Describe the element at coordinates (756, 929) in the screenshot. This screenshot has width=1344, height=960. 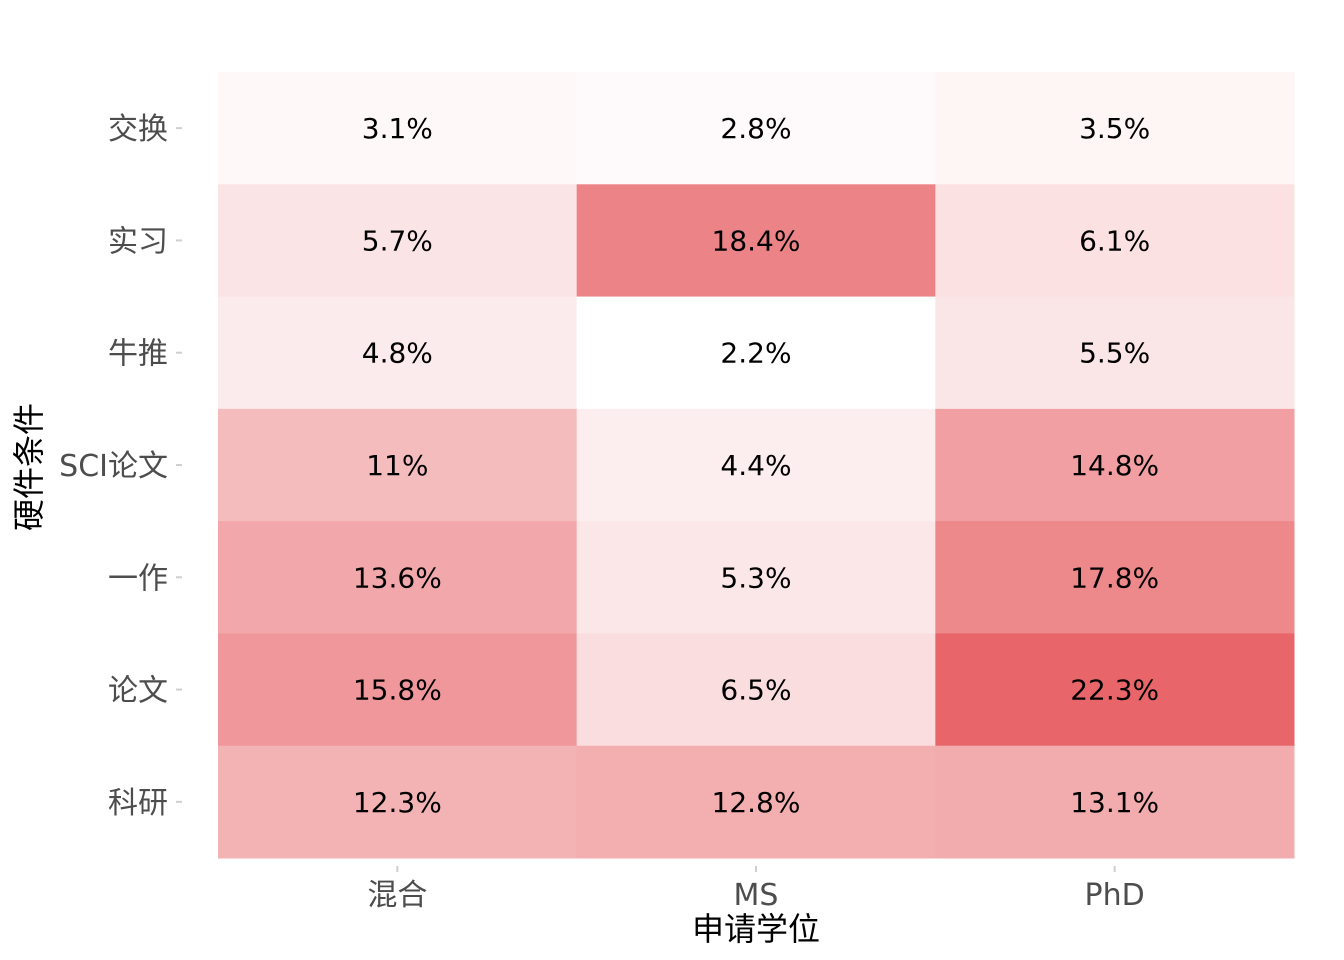
I see `x-axis-title: 申请学位` at that location.